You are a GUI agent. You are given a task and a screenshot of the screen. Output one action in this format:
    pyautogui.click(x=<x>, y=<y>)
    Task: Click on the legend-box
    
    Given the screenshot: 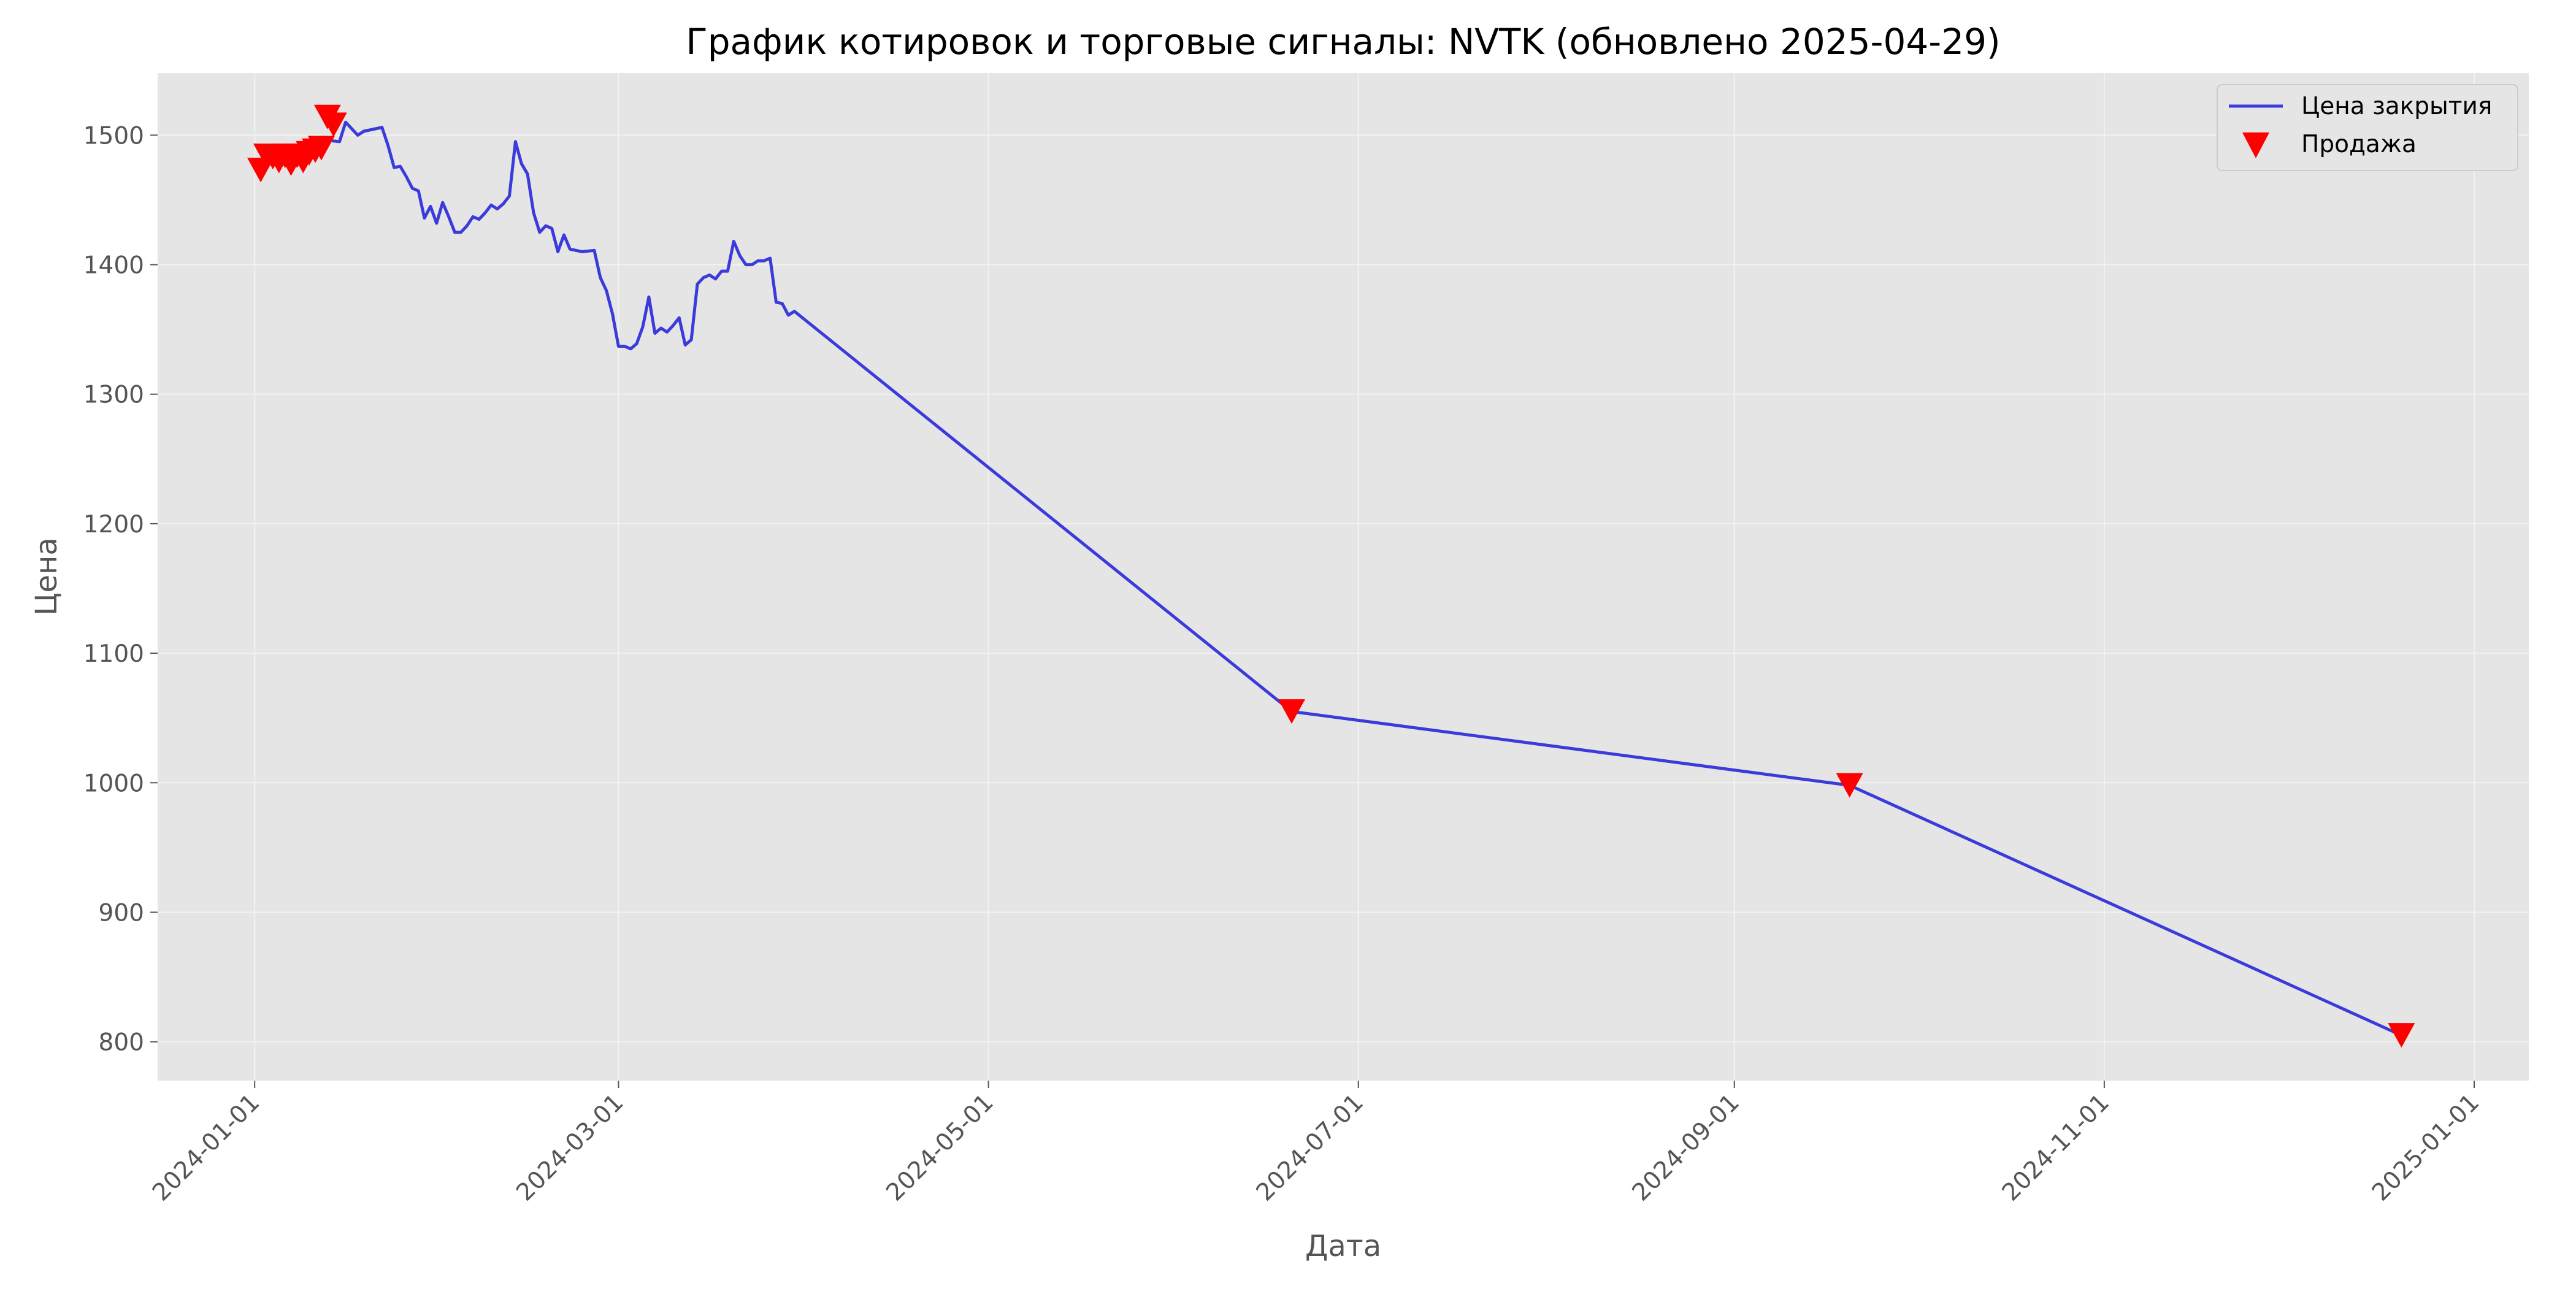 What is the action you would take?
    pyautogui.click(x=2367, y=127)
    